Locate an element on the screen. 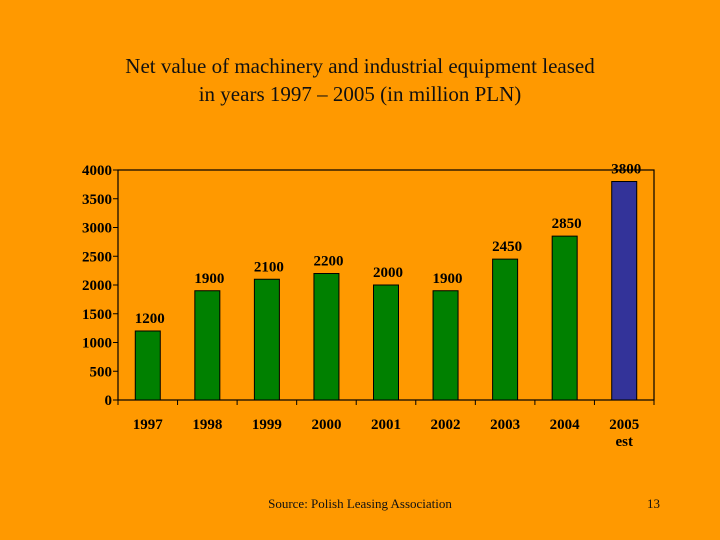 The image size is (720, 540). data-label: 1200 is located at coordinates (150, 319).